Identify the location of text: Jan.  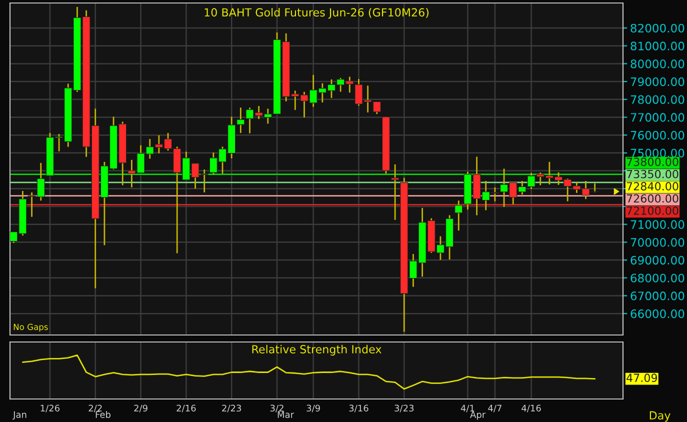
(19, 415).